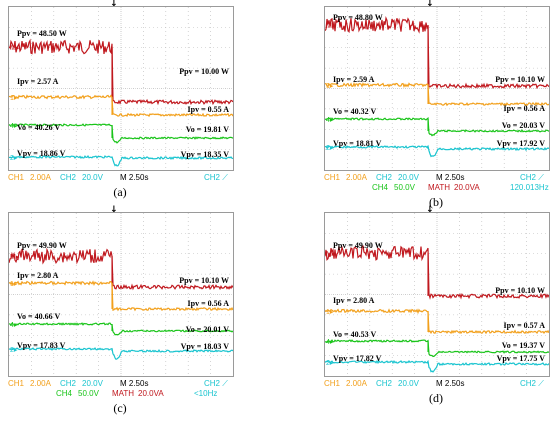 This screenshot has width=550, height=422. I want to click on panel-caption: (a), so click(120, 192).